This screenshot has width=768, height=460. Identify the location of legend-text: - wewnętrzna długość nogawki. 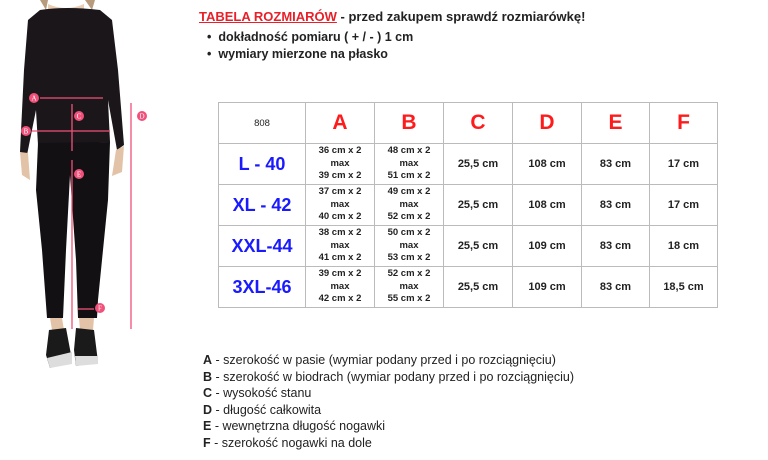
(298, 426).